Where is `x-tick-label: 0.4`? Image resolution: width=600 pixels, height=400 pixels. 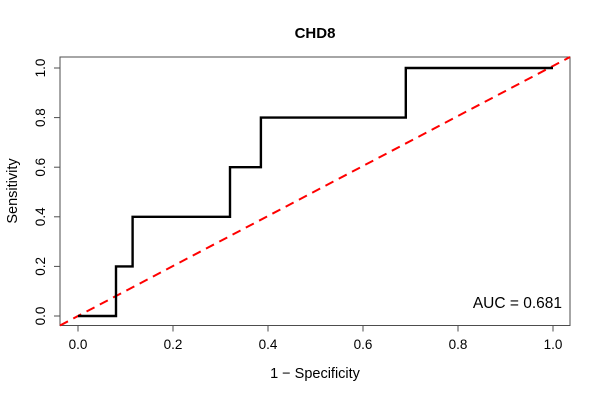 x-tick-label: 0.4 is located at coordinates (268, 344).